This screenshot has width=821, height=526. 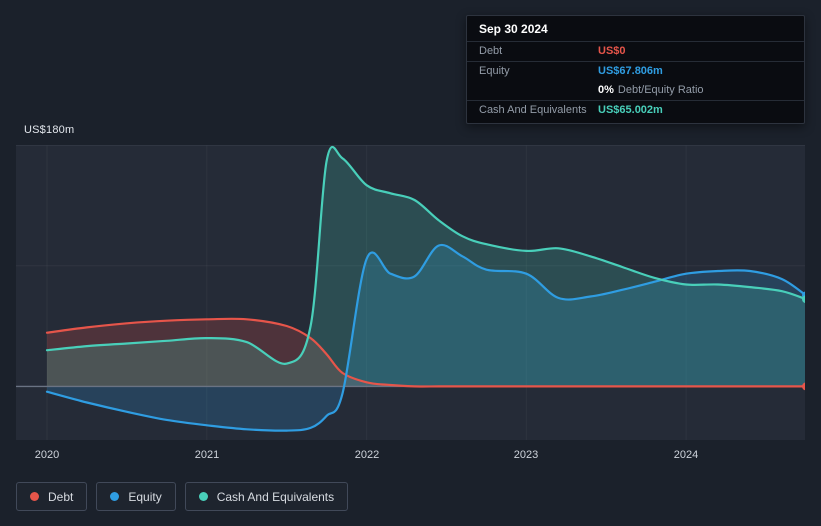 I want to click on debt-series-dot, so click(x=34, y=496).